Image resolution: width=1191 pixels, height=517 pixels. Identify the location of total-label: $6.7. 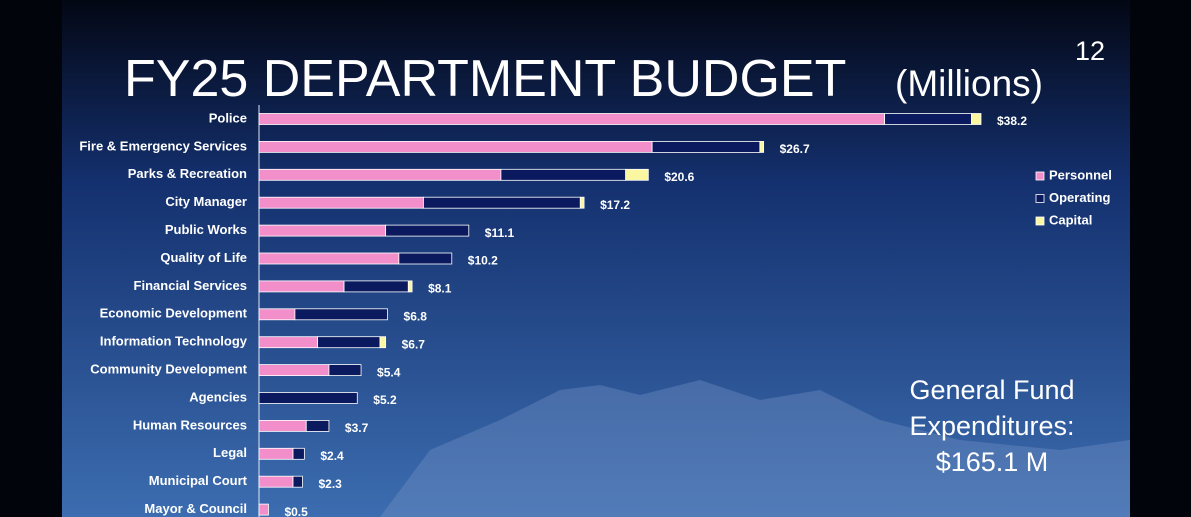
(414, 344).